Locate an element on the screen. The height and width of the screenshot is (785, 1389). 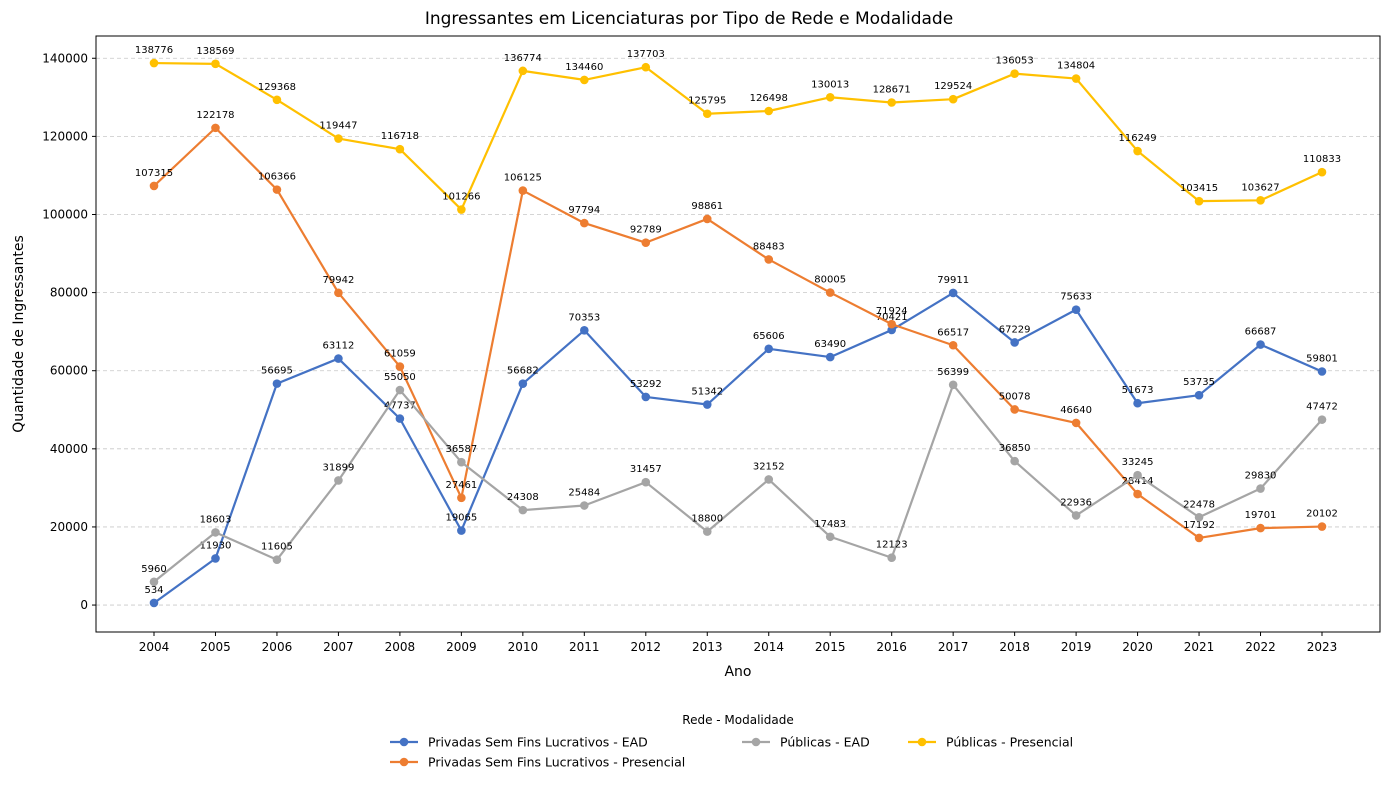
legend-item: Públicas - Presencial is located at coordinates (990, 742).